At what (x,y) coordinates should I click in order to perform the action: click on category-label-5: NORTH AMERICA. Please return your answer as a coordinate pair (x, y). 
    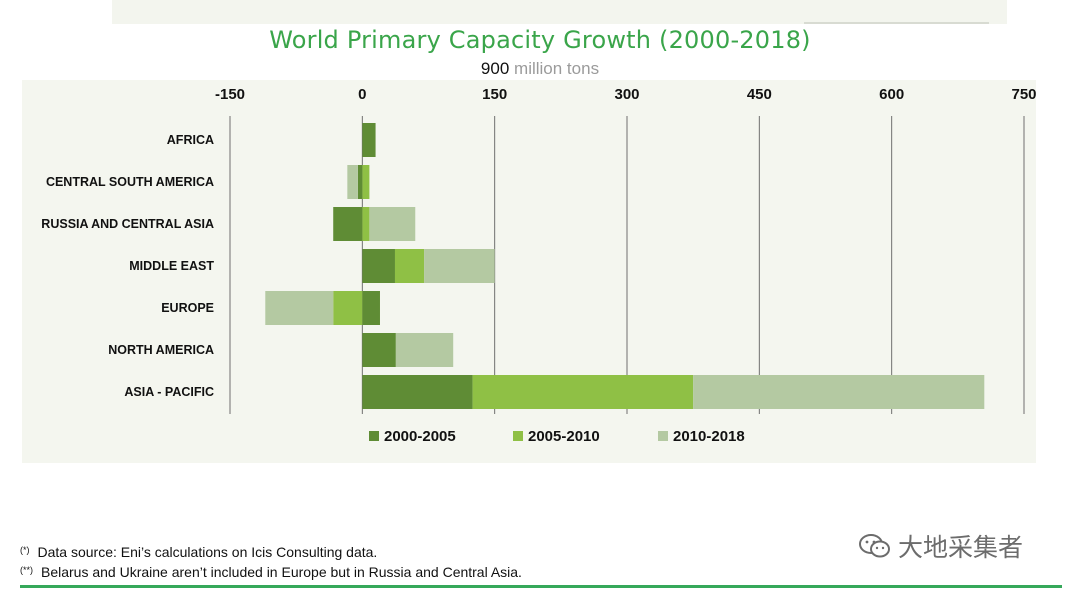
    Looking at the image, I should click on (161, 350).